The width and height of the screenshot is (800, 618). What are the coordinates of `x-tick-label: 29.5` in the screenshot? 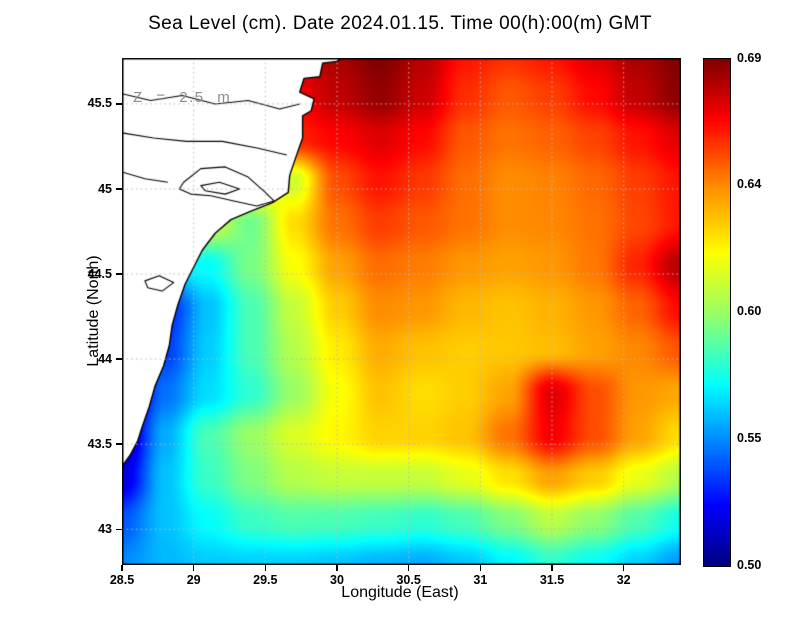 It's located at (265, 580).